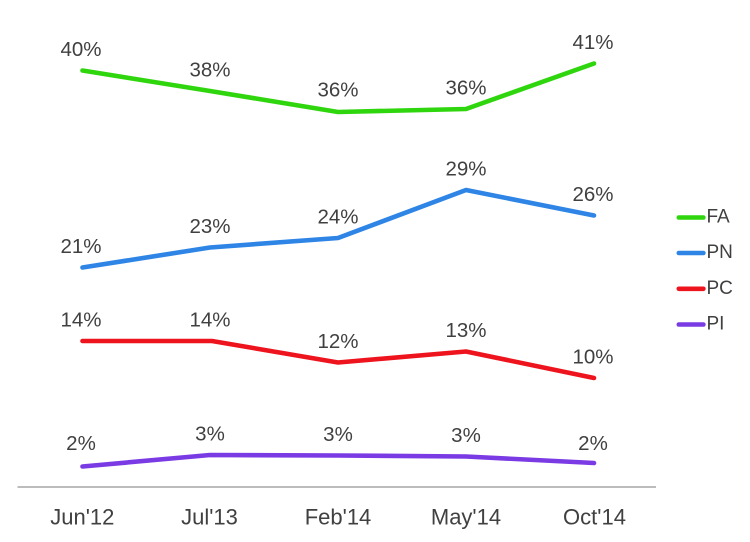  I want to click on svg-text: 24%, so click(337, 217).